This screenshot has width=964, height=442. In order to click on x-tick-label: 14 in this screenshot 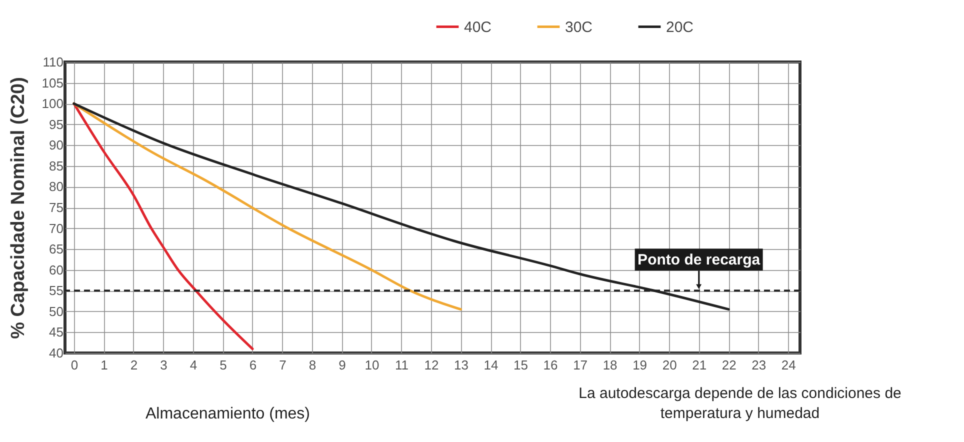, I will do `click(491, 365)`.